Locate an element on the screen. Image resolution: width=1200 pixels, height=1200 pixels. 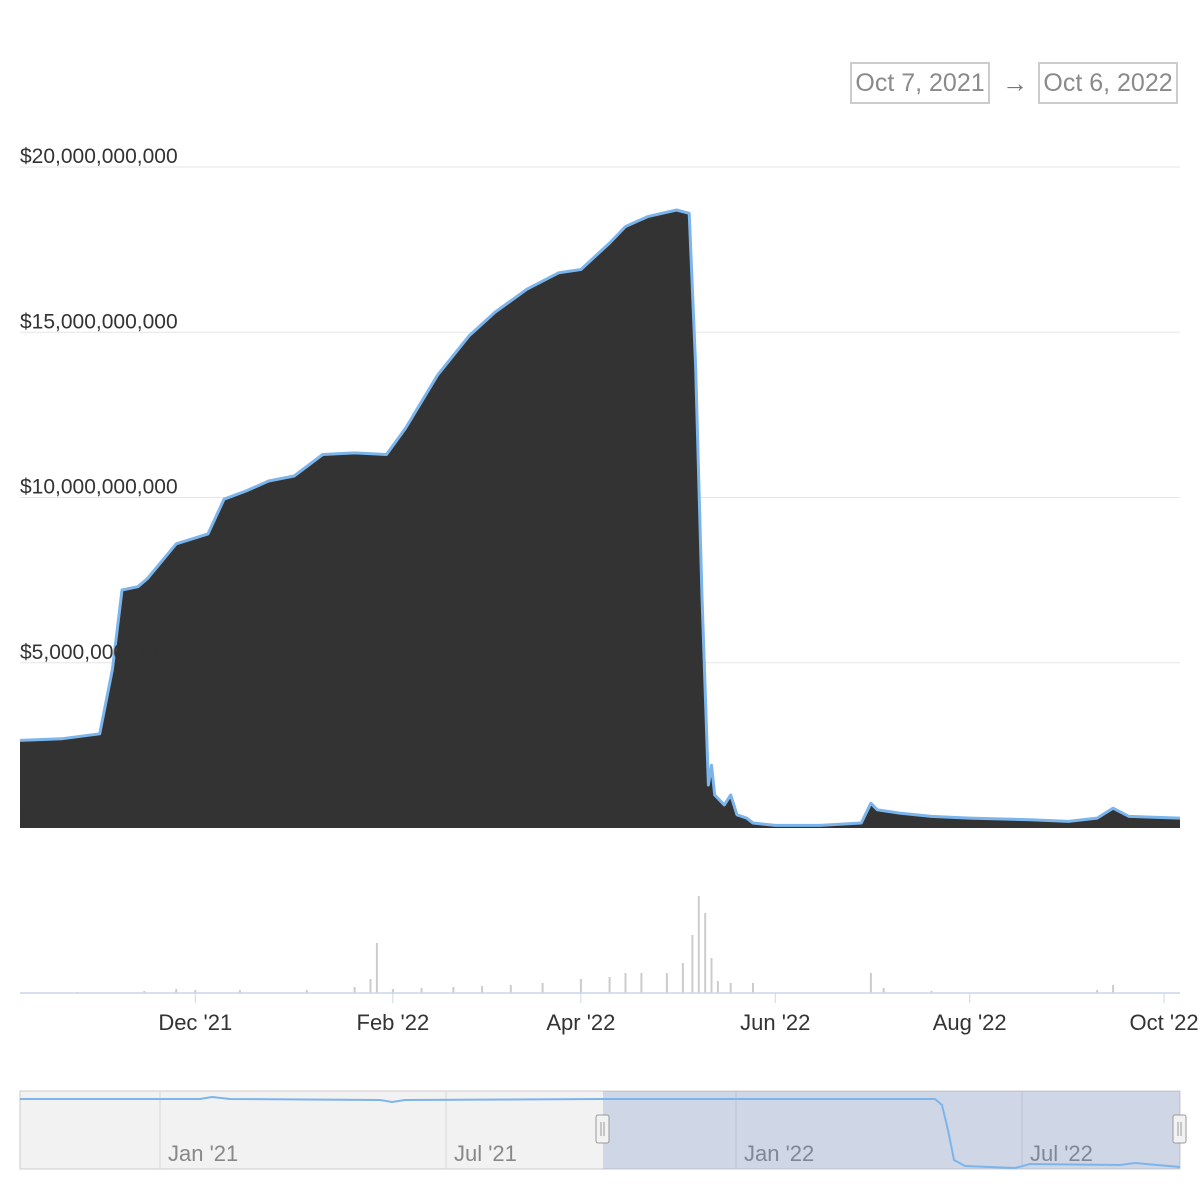
y-tick-label: $5,000,000,000 is located at coordinates (93, 652).